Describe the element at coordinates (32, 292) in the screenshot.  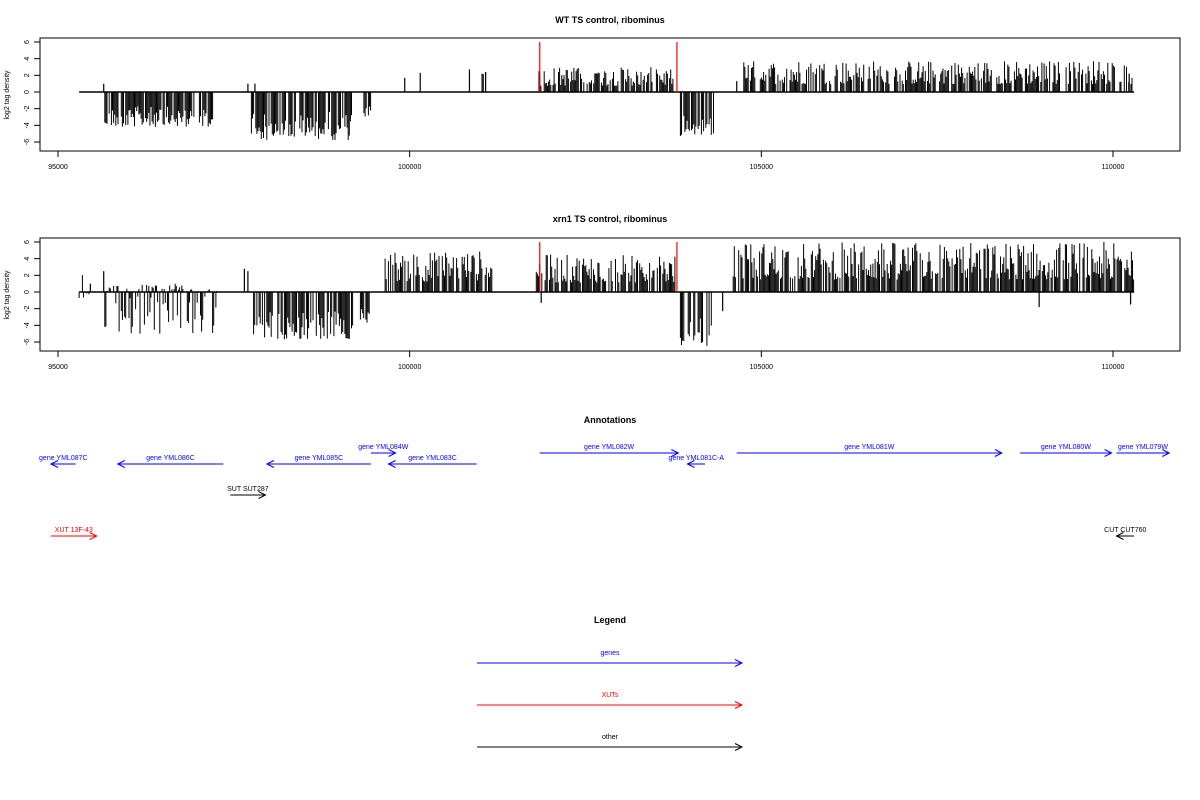
I see `xrn1-y-axis: 6 4 2 0 -2 -4 -6` at that location.